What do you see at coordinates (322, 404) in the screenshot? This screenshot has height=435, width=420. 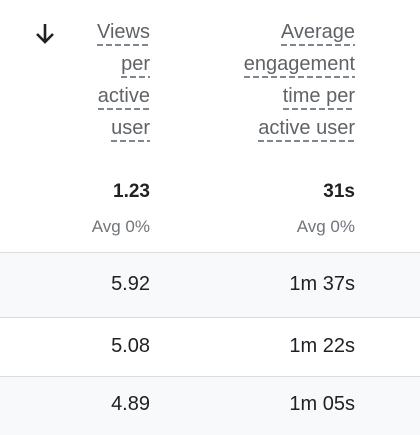 I see `cell-value: 1m 05s` at bounding box center [322, 404].